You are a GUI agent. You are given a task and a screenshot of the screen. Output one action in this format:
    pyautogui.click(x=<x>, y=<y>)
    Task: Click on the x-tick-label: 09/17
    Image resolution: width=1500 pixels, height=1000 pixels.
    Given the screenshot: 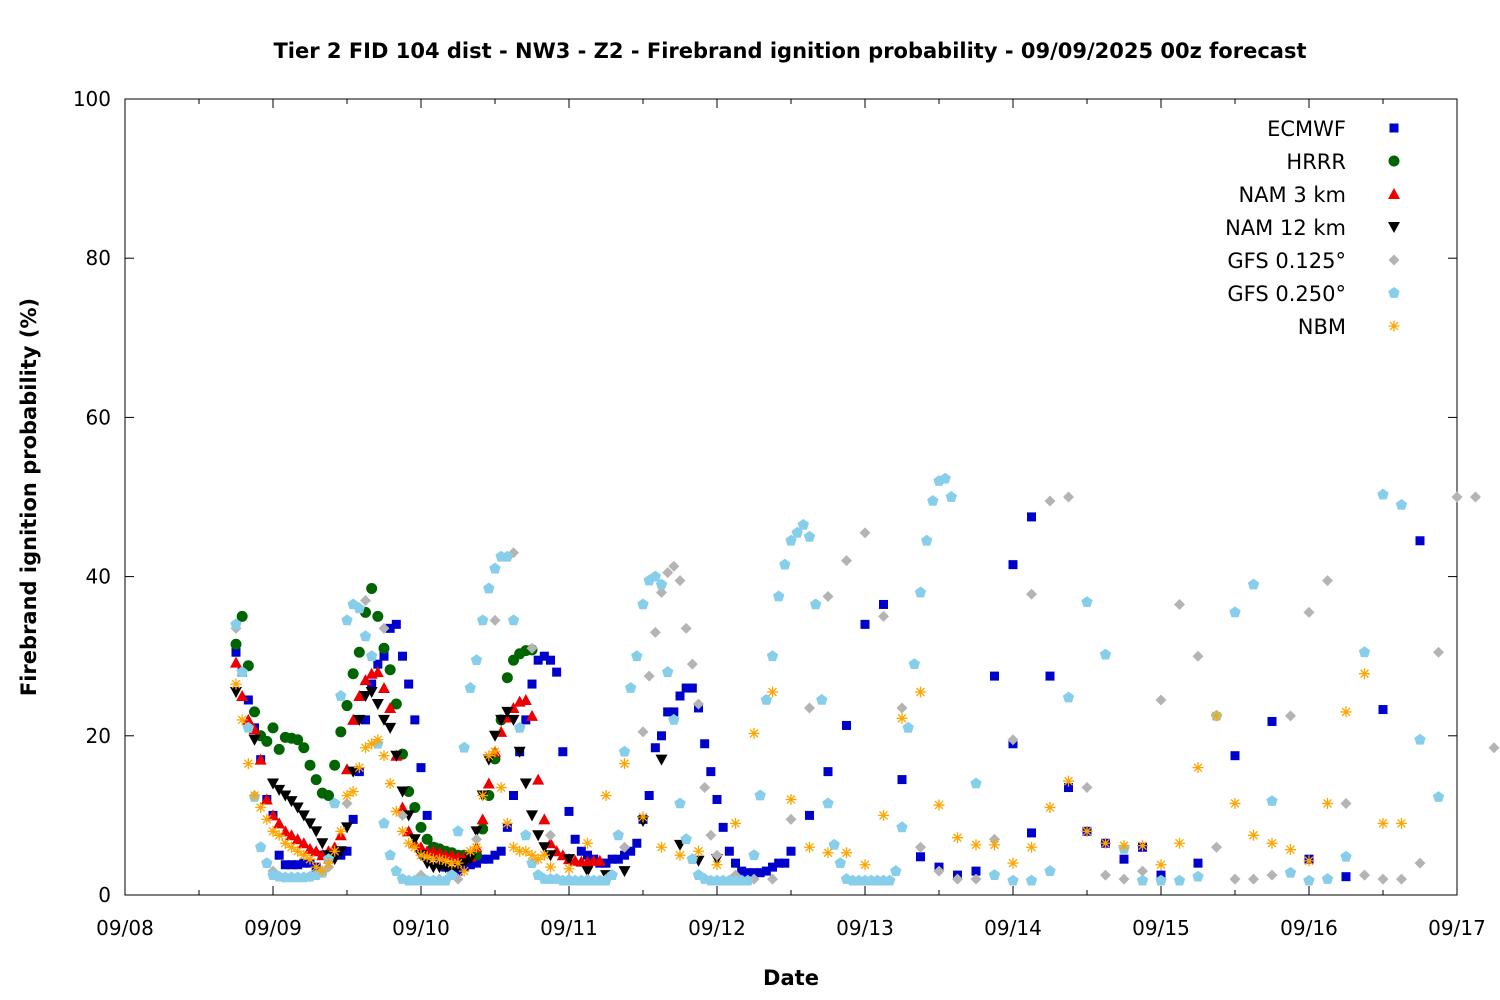 What is the action you would take?
    pyautogui.click(x=1457, y=928)
    